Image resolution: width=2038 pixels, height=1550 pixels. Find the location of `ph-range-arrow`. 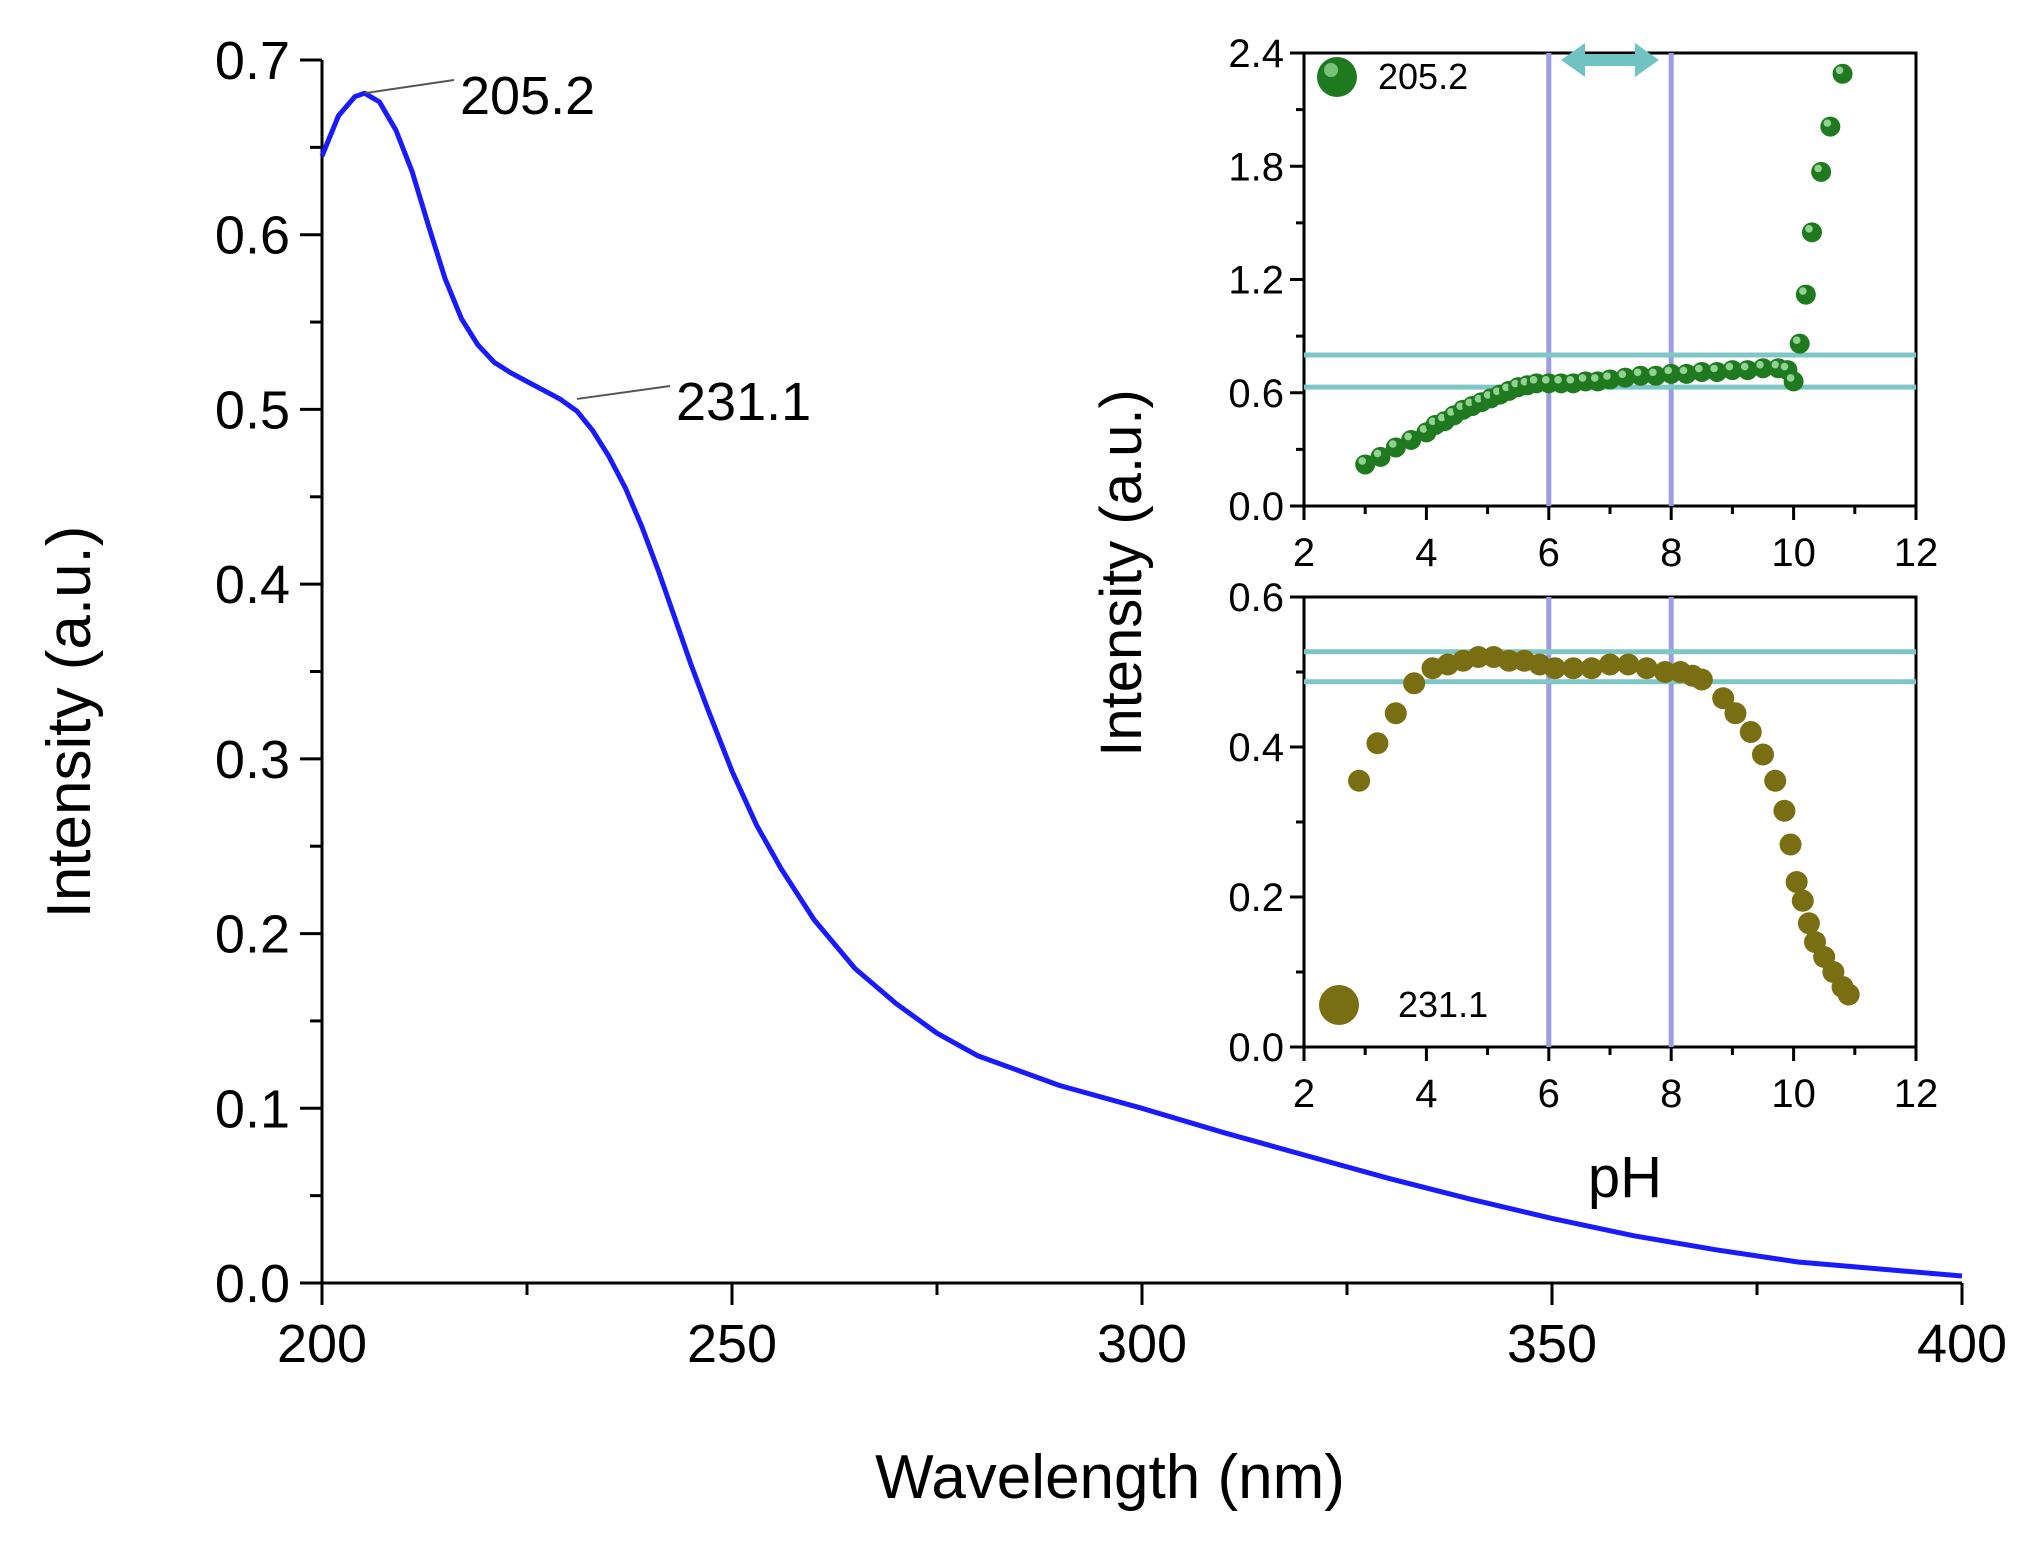

ph-range-arrow is located at coordinates (1610, 60).